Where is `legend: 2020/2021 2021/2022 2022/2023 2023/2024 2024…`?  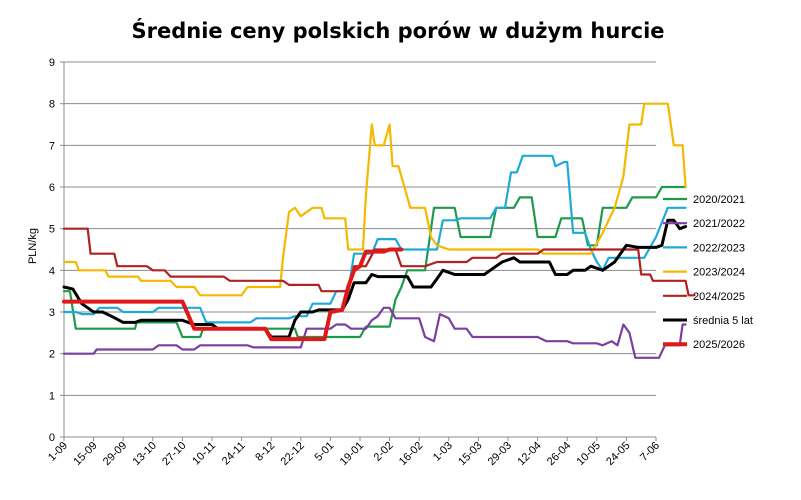 legend: 2020/2021 2021/2022 2022/2023 2023/2024 2024… is located at coordinates (708, 272).